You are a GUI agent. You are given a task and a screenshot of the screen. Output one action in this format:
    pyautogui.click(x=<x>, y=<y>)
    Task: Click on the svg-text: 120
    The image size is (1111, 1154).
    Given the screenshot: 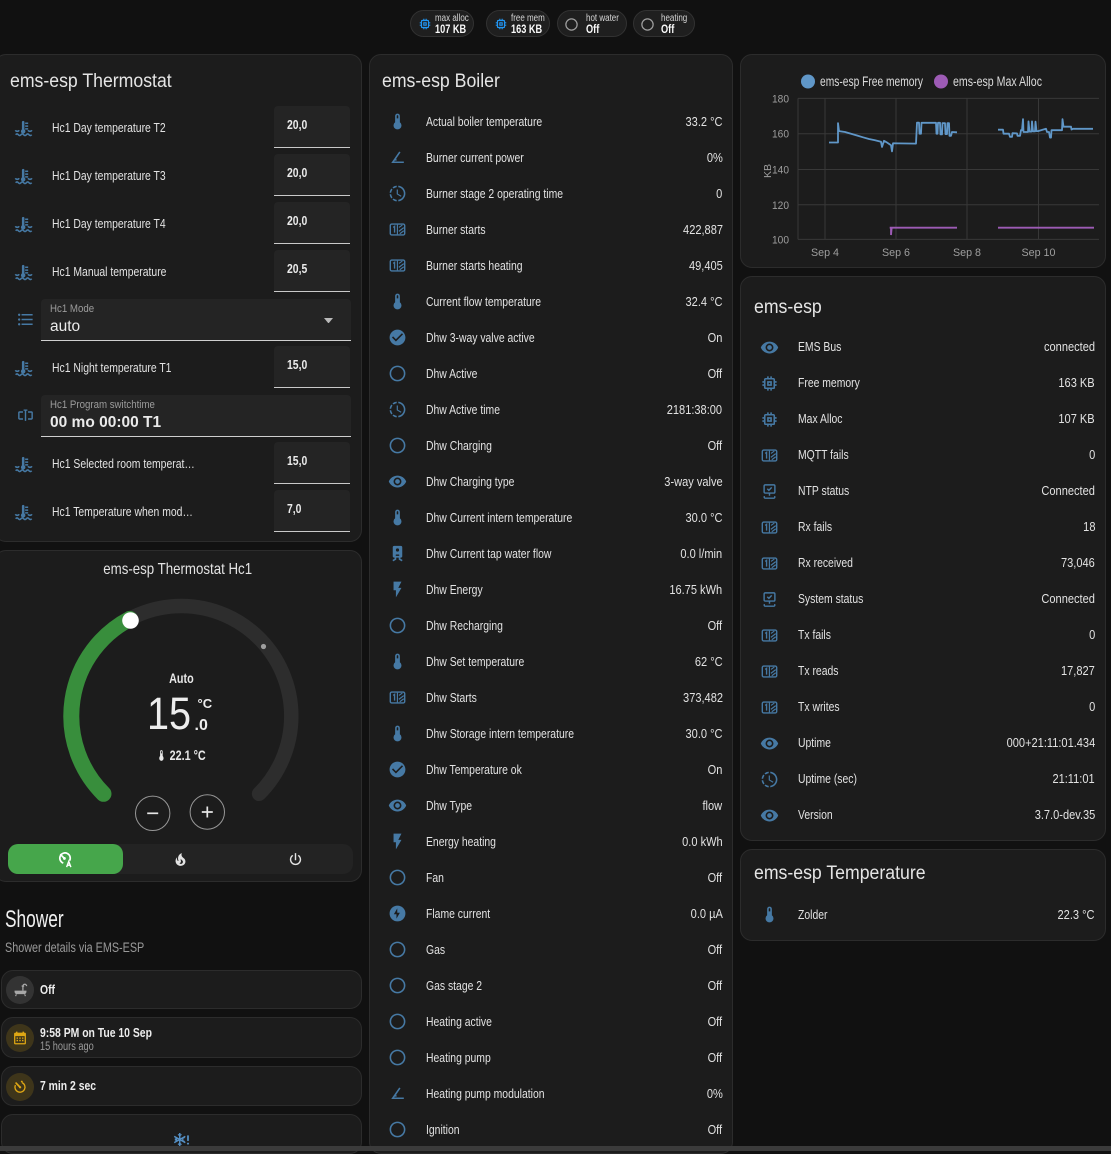 What is the action you would take?
    pyautogui.click(x=780, y=206)
    